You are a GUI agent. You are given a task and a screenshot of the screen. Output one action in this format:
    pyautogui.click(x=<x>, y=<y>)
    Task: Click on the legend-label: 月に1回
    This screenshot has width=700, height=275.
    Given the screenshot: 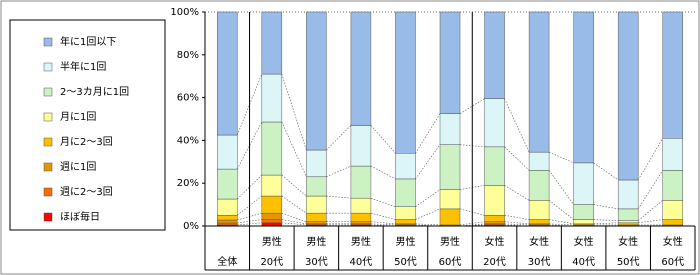 What is the action you would take?
    pyautogui.click(x=78, y=117)
    